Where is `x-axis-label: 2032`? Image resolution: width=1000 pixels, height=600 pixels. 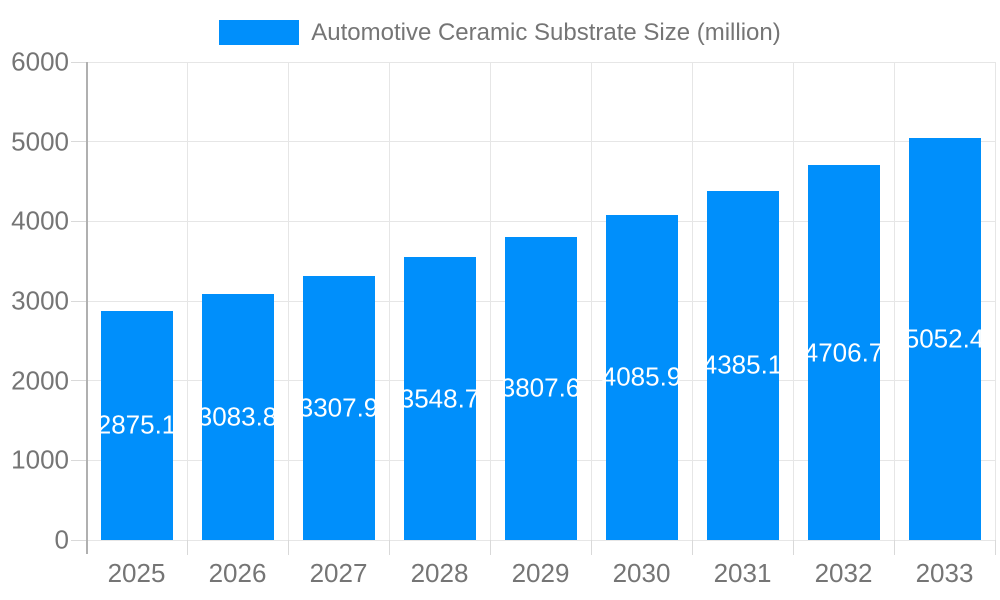 x-axis-label: 2032 is located at coordinates (843, 573).